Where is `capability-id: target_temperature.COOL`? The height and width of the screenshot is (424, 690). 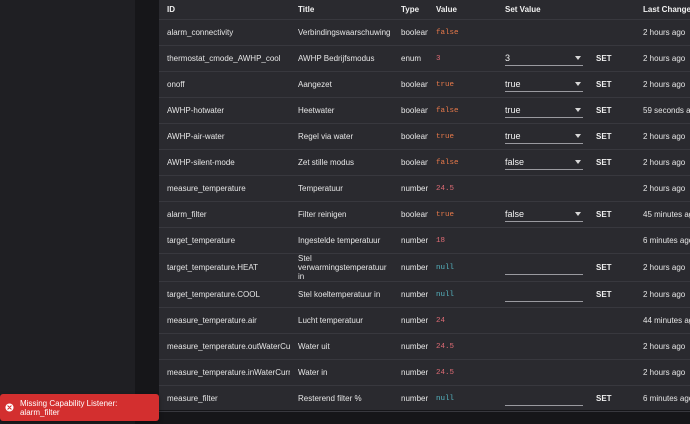 capability-id: target_temperature.COOL is located at coordinates (224, 294).